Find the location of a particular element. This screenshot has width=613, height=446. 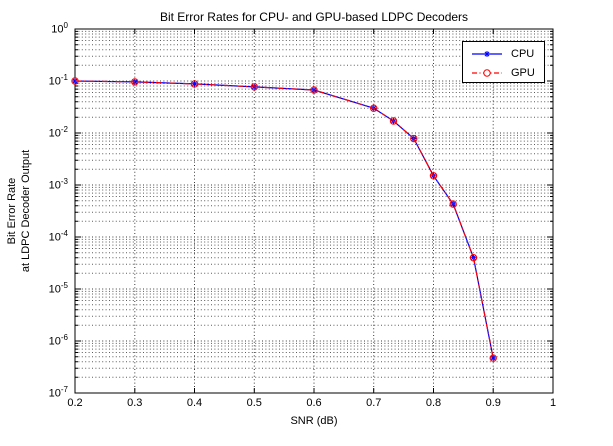

asterisk-marker-icon is located at coordinates (487, 53).